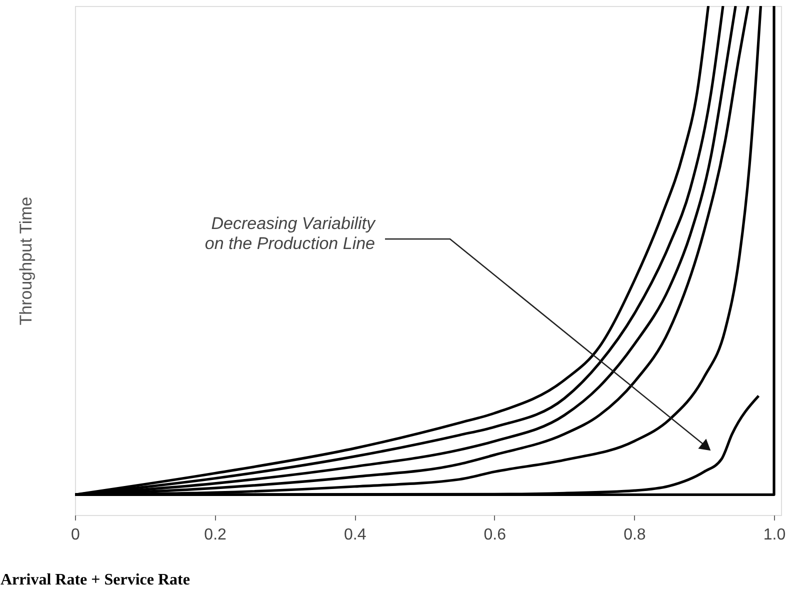  I want to click on x-axis-title: Arrival Rate + Service Rate, so click(95, 580).